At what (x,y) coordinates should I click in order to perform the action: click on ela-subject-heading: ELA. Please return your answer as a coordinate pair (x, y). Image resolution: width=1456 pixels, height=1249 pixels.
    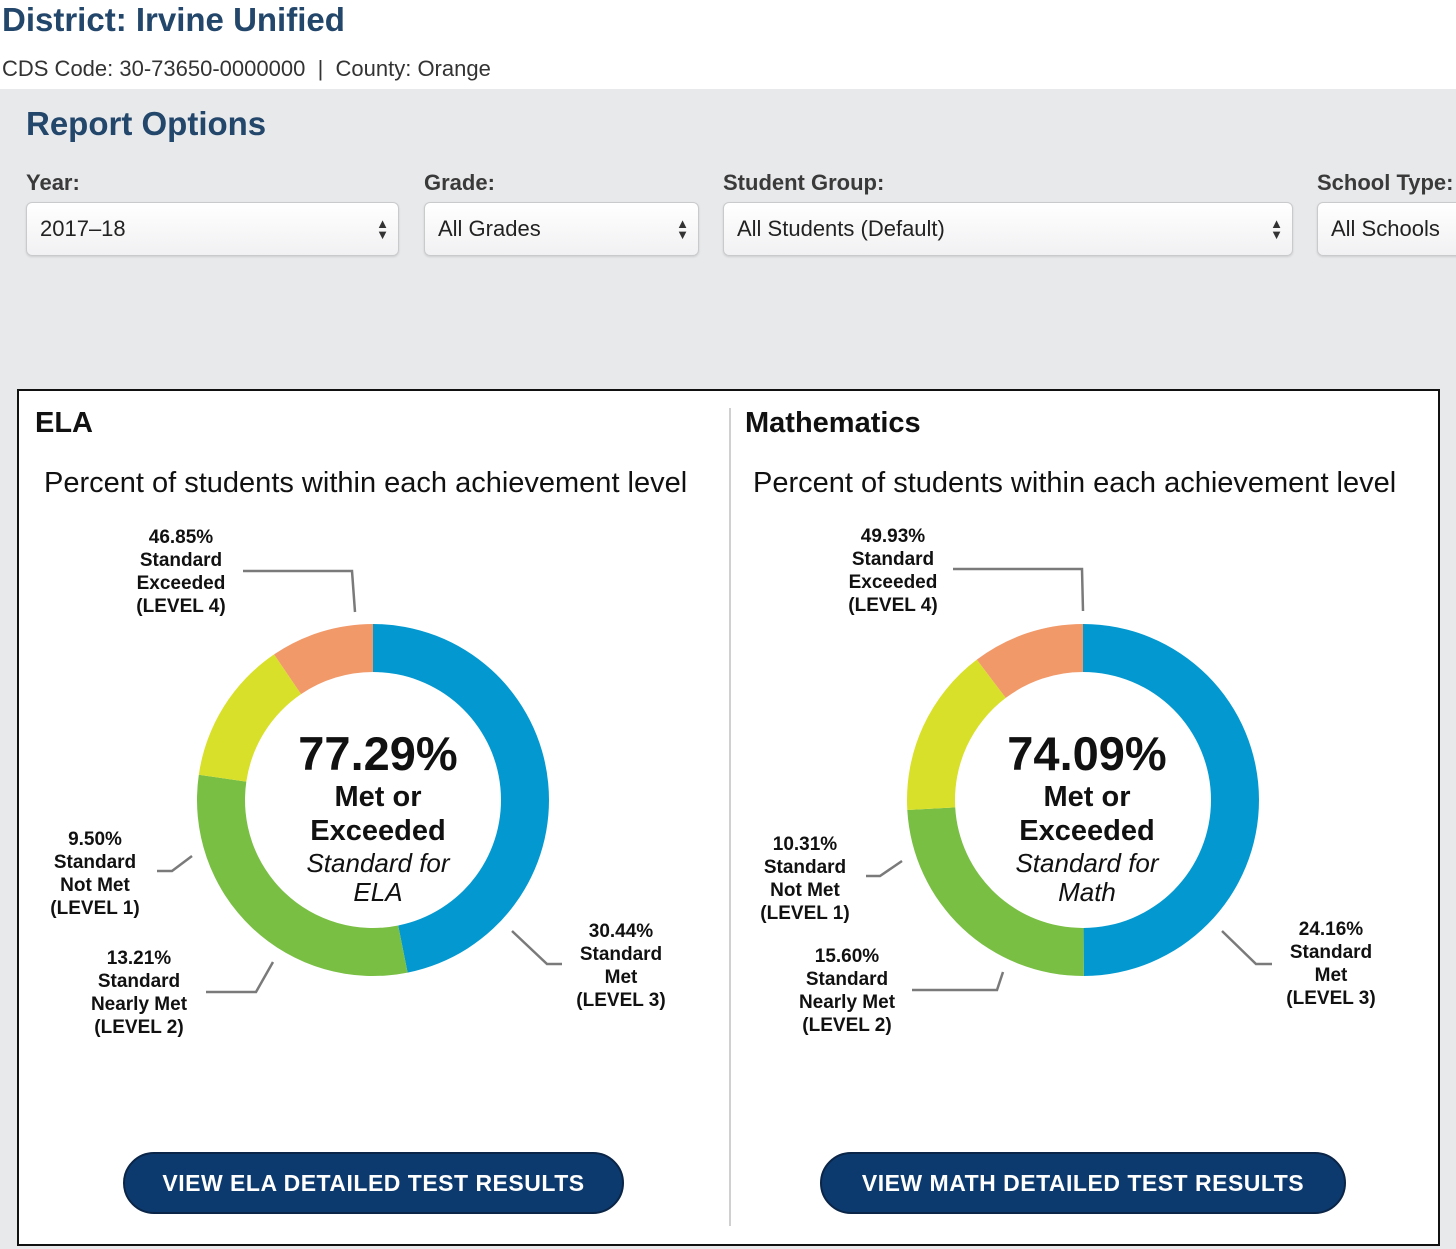
    Looking at the image, I should click on (64, 423).